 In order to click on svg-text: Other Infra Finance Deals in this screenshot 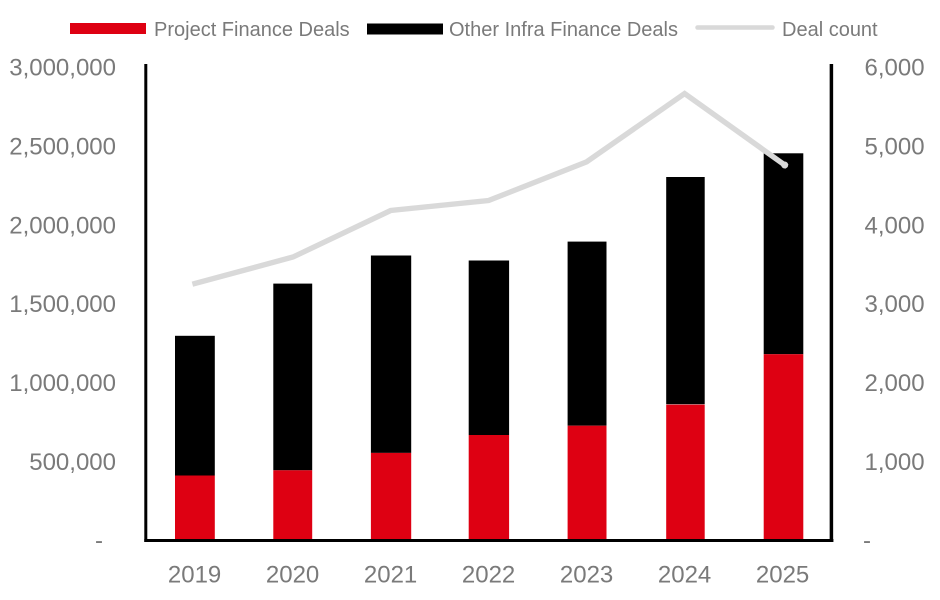, I will do `click(563, 30)`.